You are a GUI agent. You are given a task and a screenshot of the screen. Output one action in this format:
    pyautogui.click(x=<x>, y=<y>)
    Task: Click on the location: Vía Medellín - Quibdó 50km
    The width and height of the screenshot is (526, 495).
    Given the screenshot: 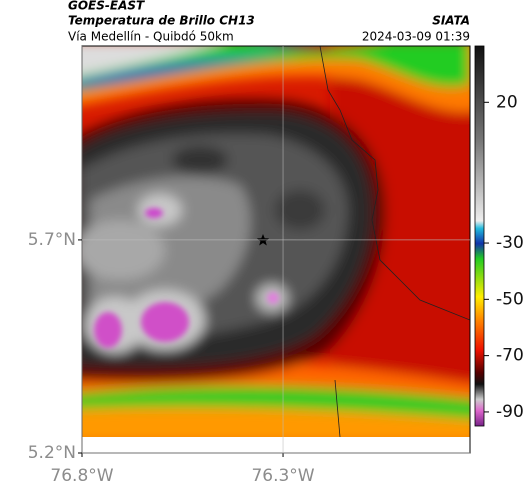 What is the action you would take?
    pyautogui.click(x=151, y=37)
    